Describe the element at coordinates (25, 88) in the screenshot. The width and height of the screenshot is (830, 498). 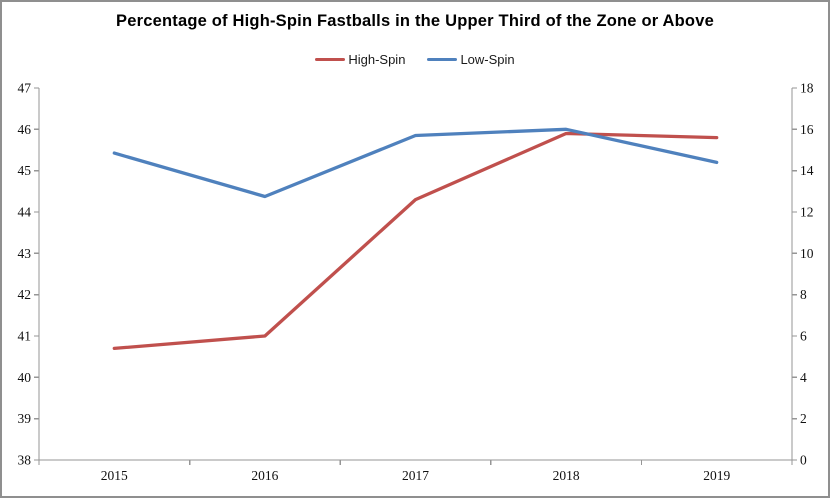
I see `left-axis-tick-label: 47` at that location.